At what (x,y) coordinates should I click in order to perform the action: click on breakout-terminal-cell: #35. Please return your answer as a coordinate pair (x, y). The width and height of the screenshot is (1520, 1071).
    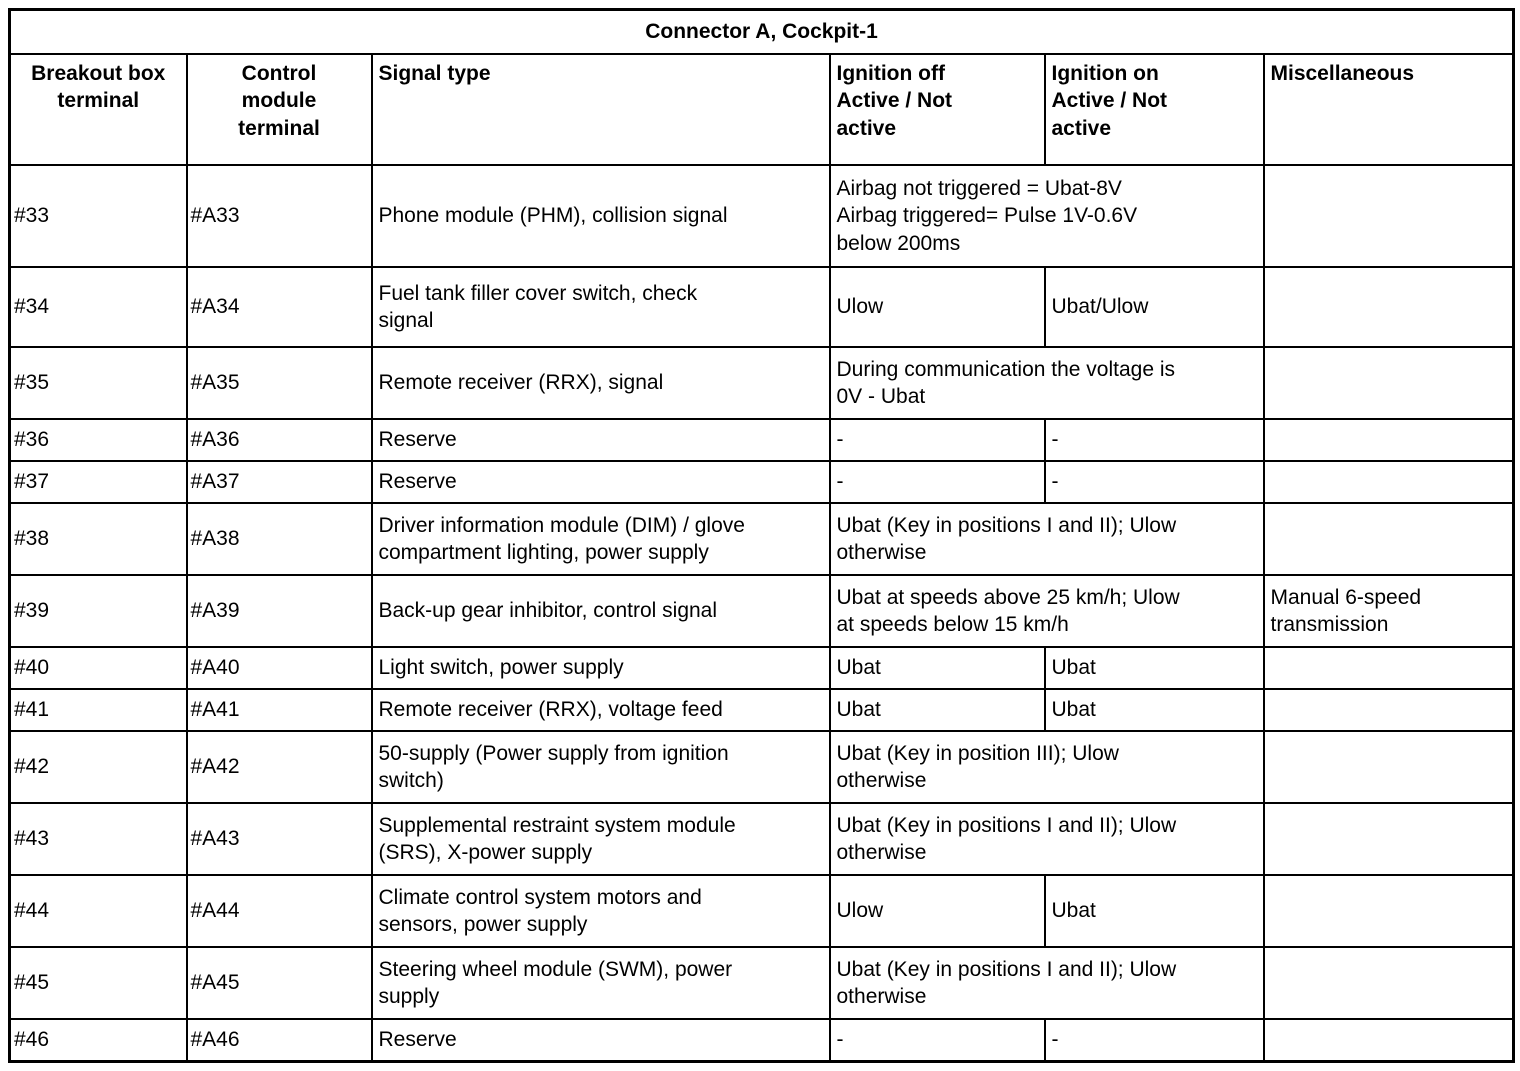
    Looking at the image, I should click on (98, 383).